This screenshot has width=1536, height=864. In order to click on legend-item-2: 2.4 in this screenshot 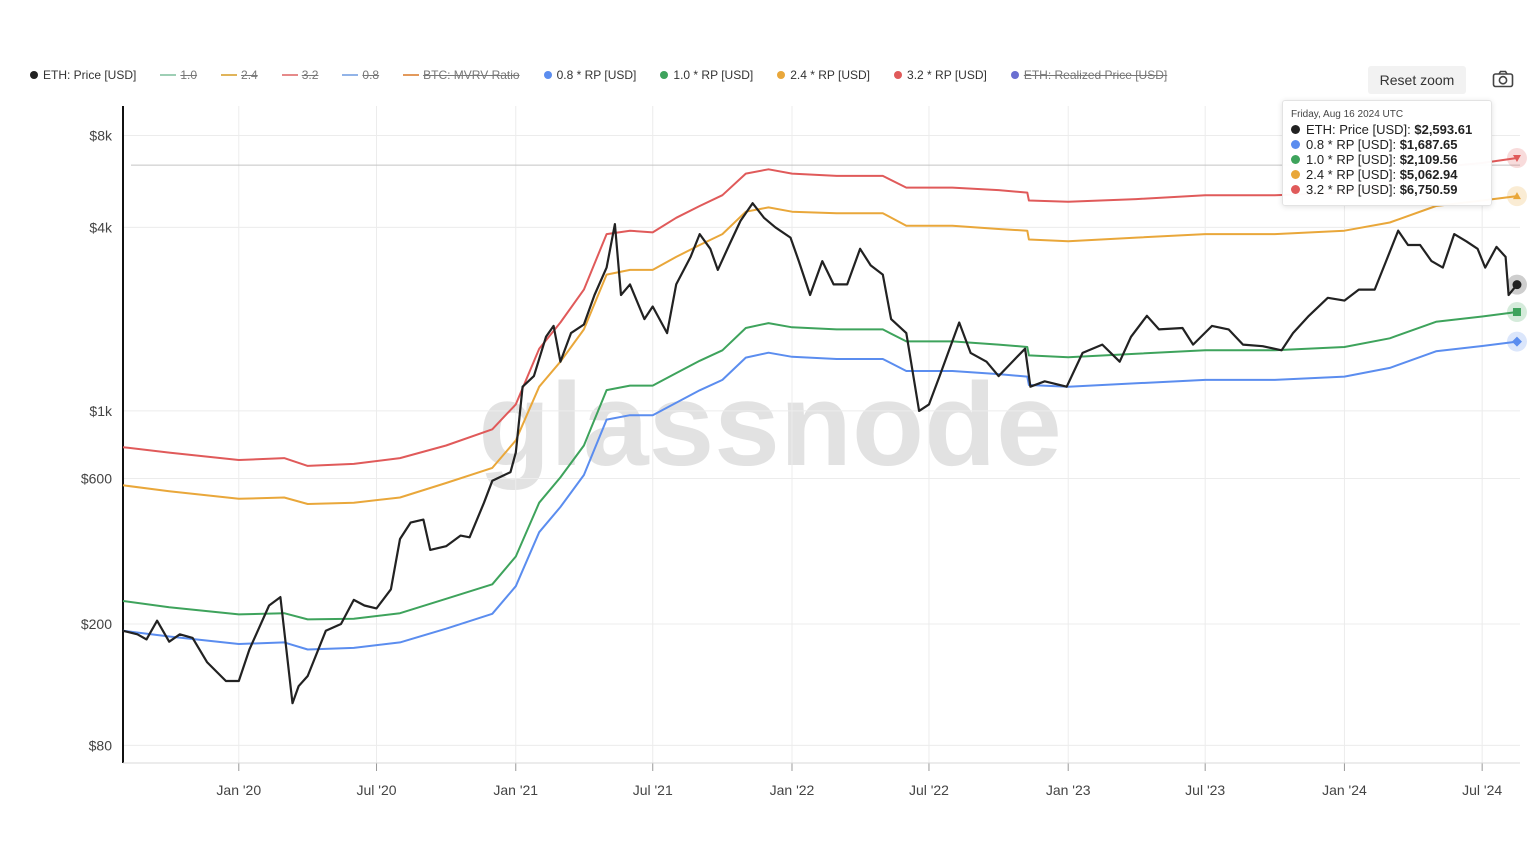, I will do `click(239, 75)`.